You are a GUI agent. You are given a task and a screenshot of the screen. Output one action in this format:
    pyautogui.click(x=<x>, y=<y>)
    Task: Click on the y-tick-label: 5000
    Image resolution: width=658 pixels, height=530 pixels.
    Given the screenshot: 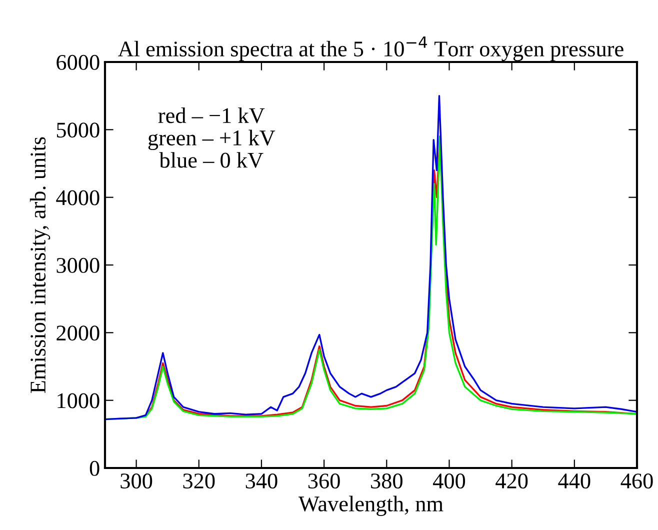 What is the action you would take?
    pyautogui.click(x=78, y=130)
    